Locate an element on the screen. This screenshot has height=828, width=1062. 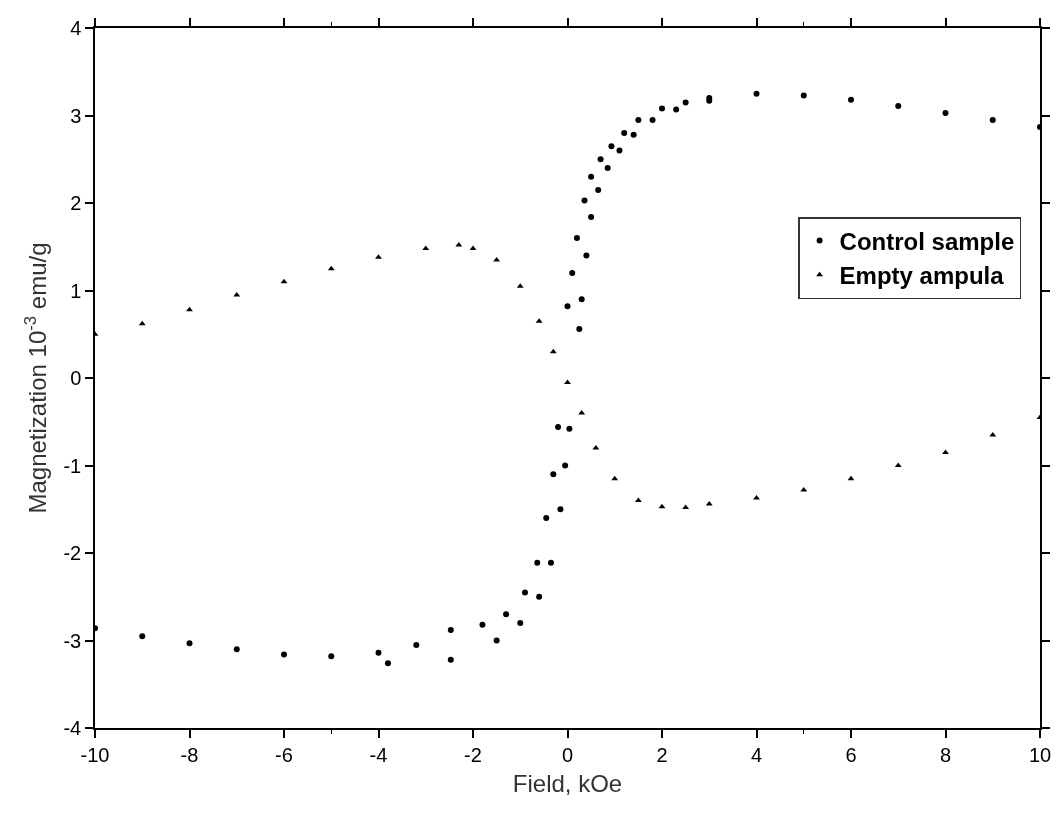
x-tick-label: 10 is located at coordinates (1040, 754).